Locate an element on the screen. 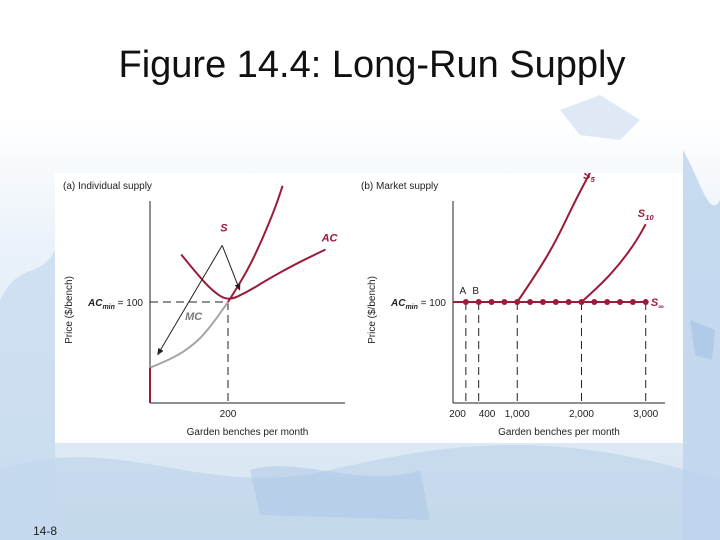  panel-b-y-label: Price ($/bench) is located at coordinates (372, 310).